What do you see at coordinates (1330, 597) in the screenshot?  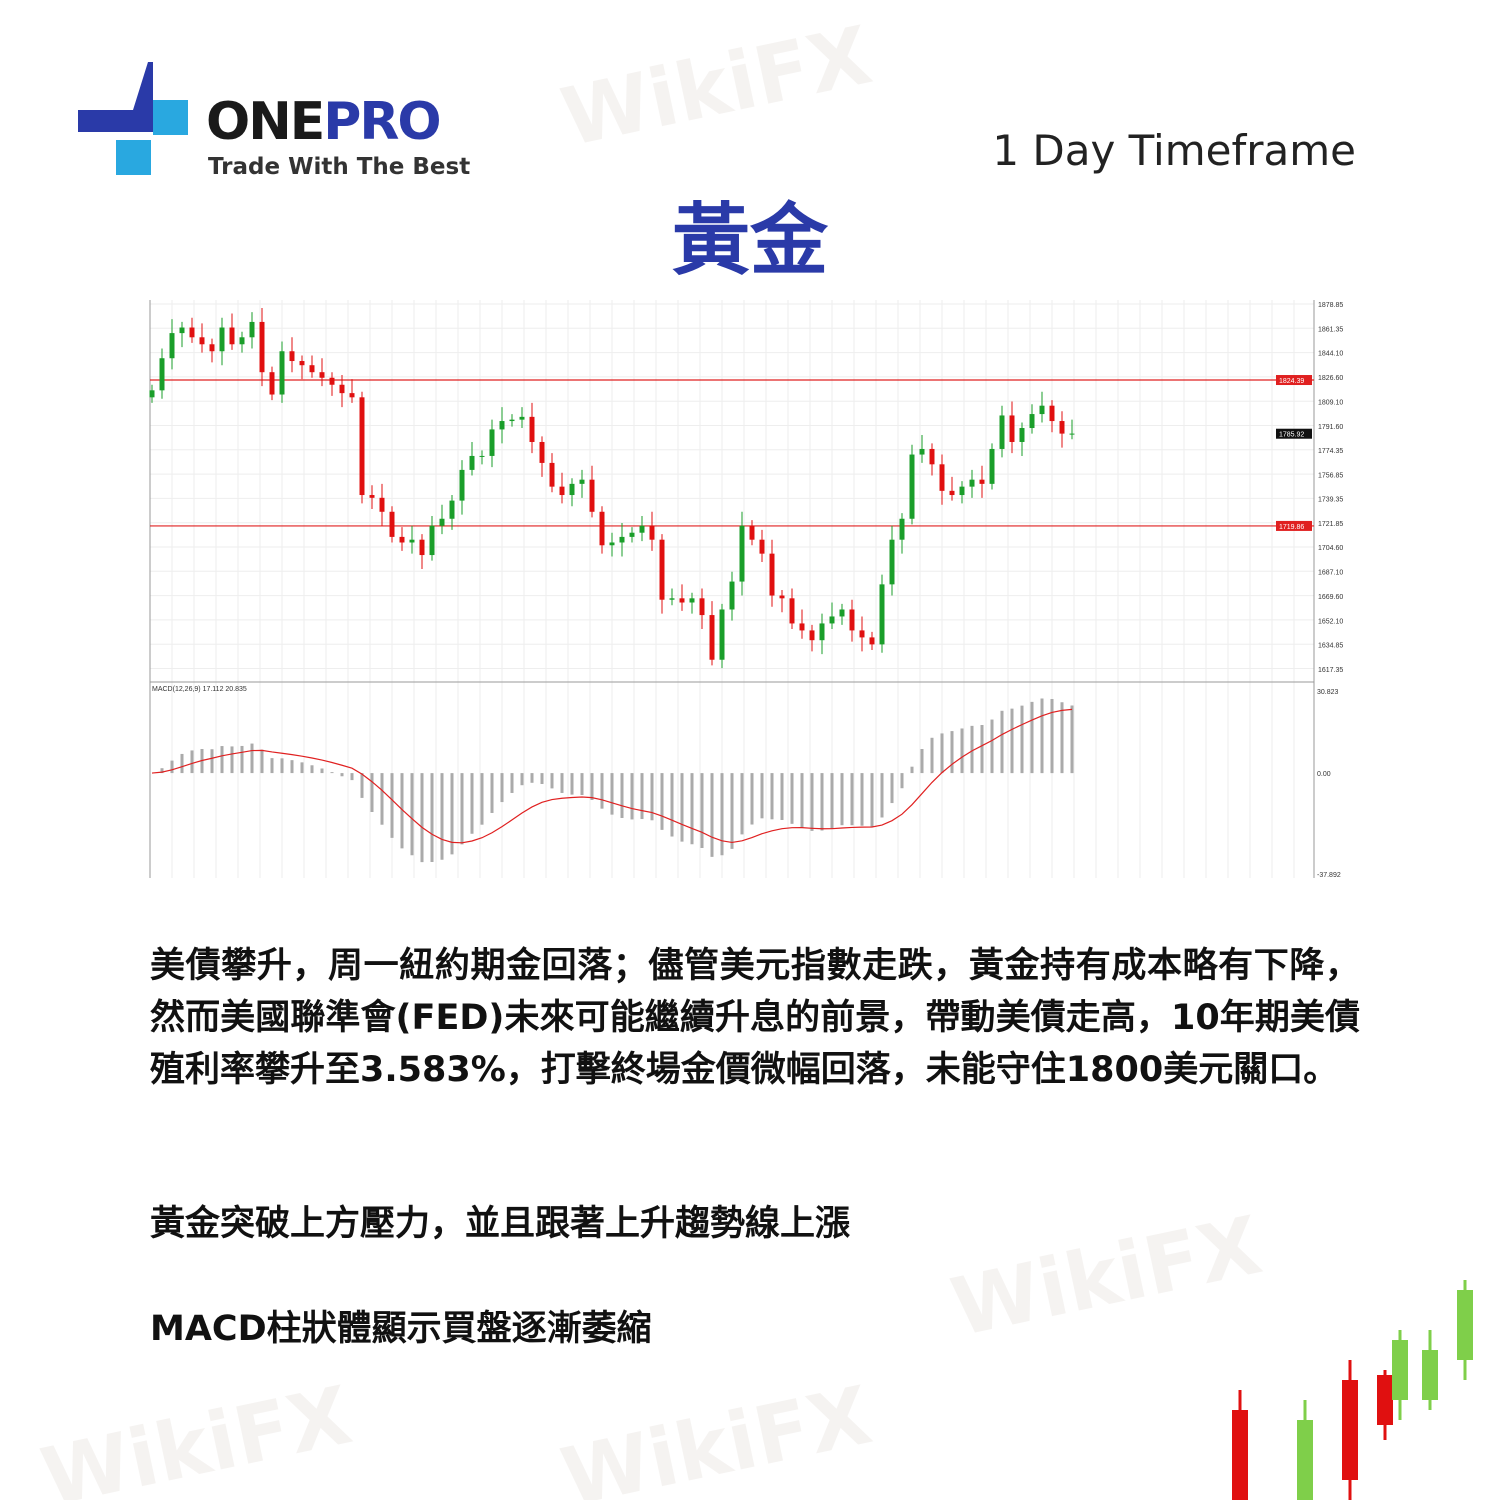 I see `price-tick-label: 1669.60` at bounding box center [1330, 597].